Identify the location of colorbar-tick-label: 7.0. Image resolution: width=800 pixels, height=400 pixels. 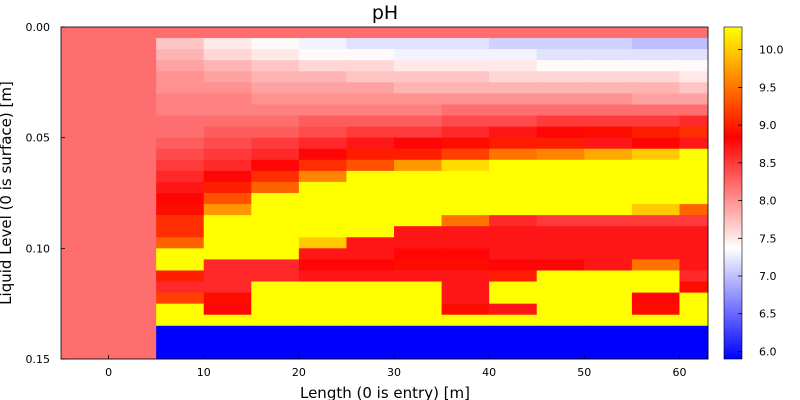
(768, 276).